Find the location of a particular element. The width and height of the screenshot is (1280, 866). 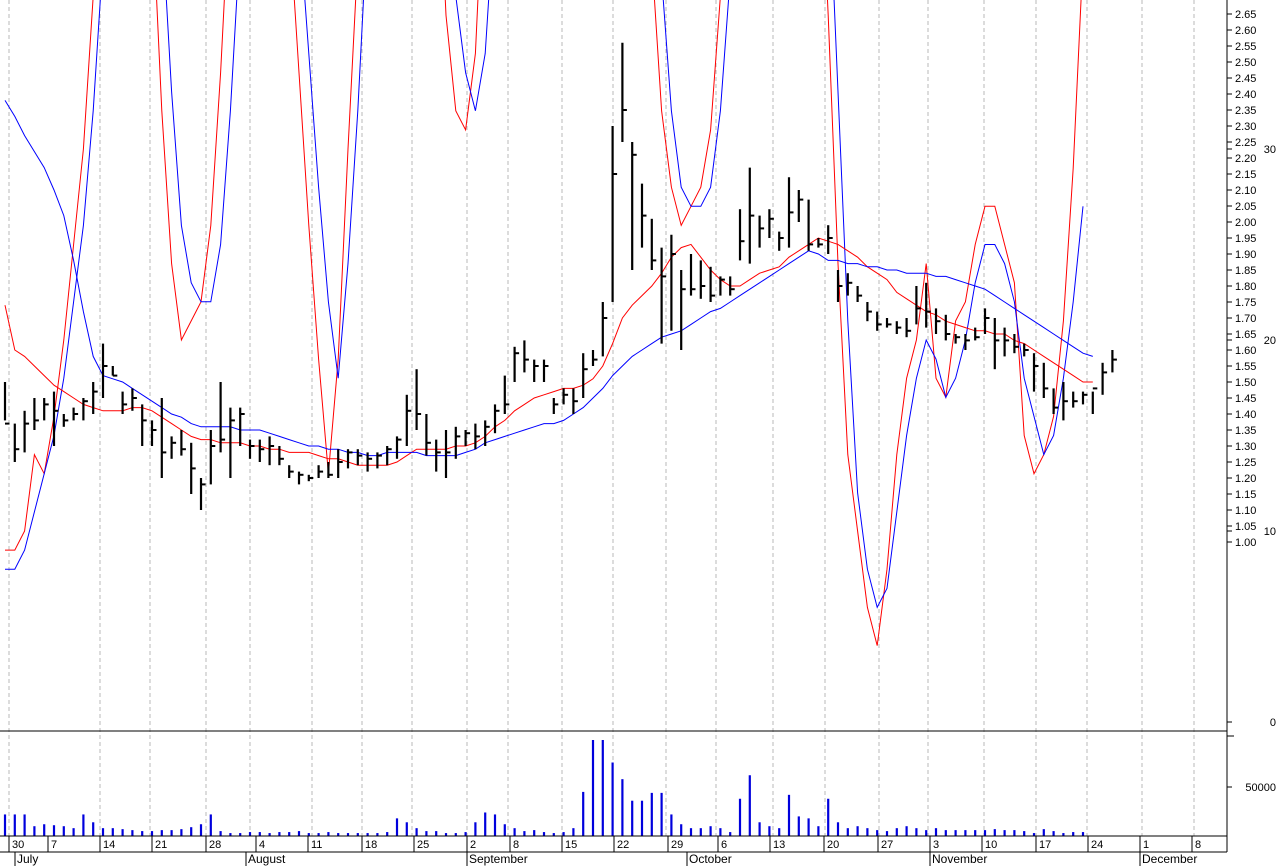

day-label: 28 is located at coordinates (215, 845).